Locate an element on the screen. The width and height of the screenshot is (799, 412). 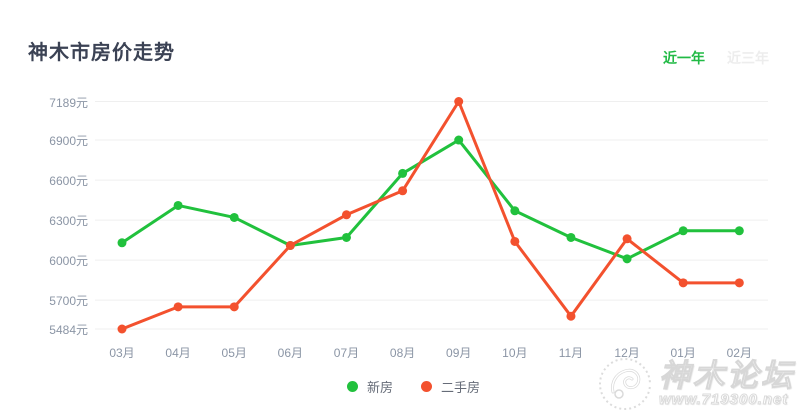
data-point-二手房-11月 is located at coordinates (571, 316).